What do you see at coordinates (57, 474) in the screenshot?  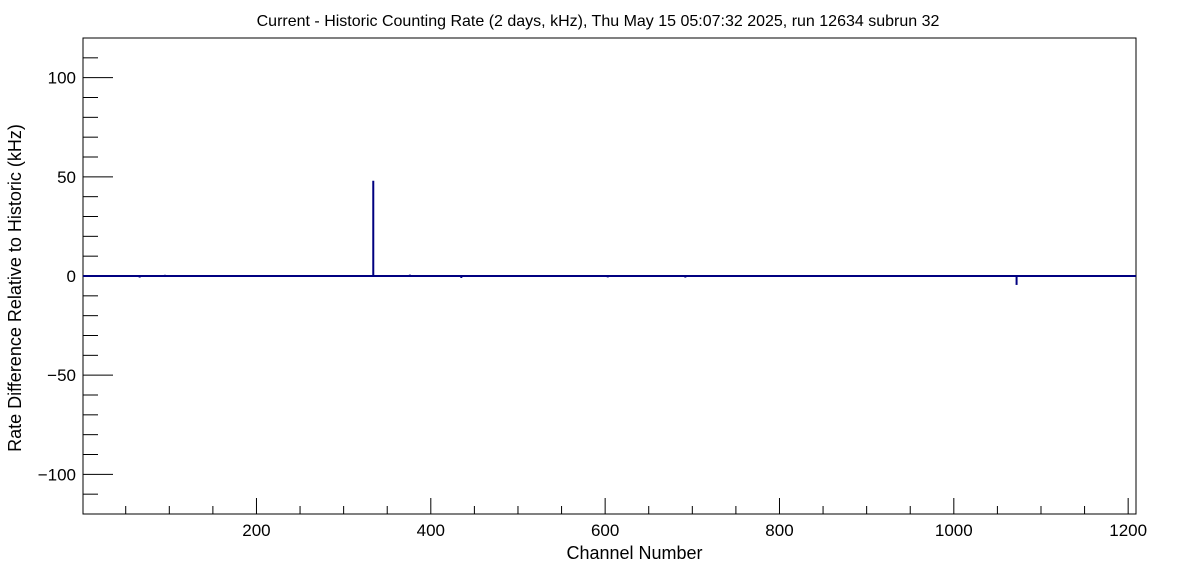 I see `y-tick-label: −100` at bounding box center [57, 474].